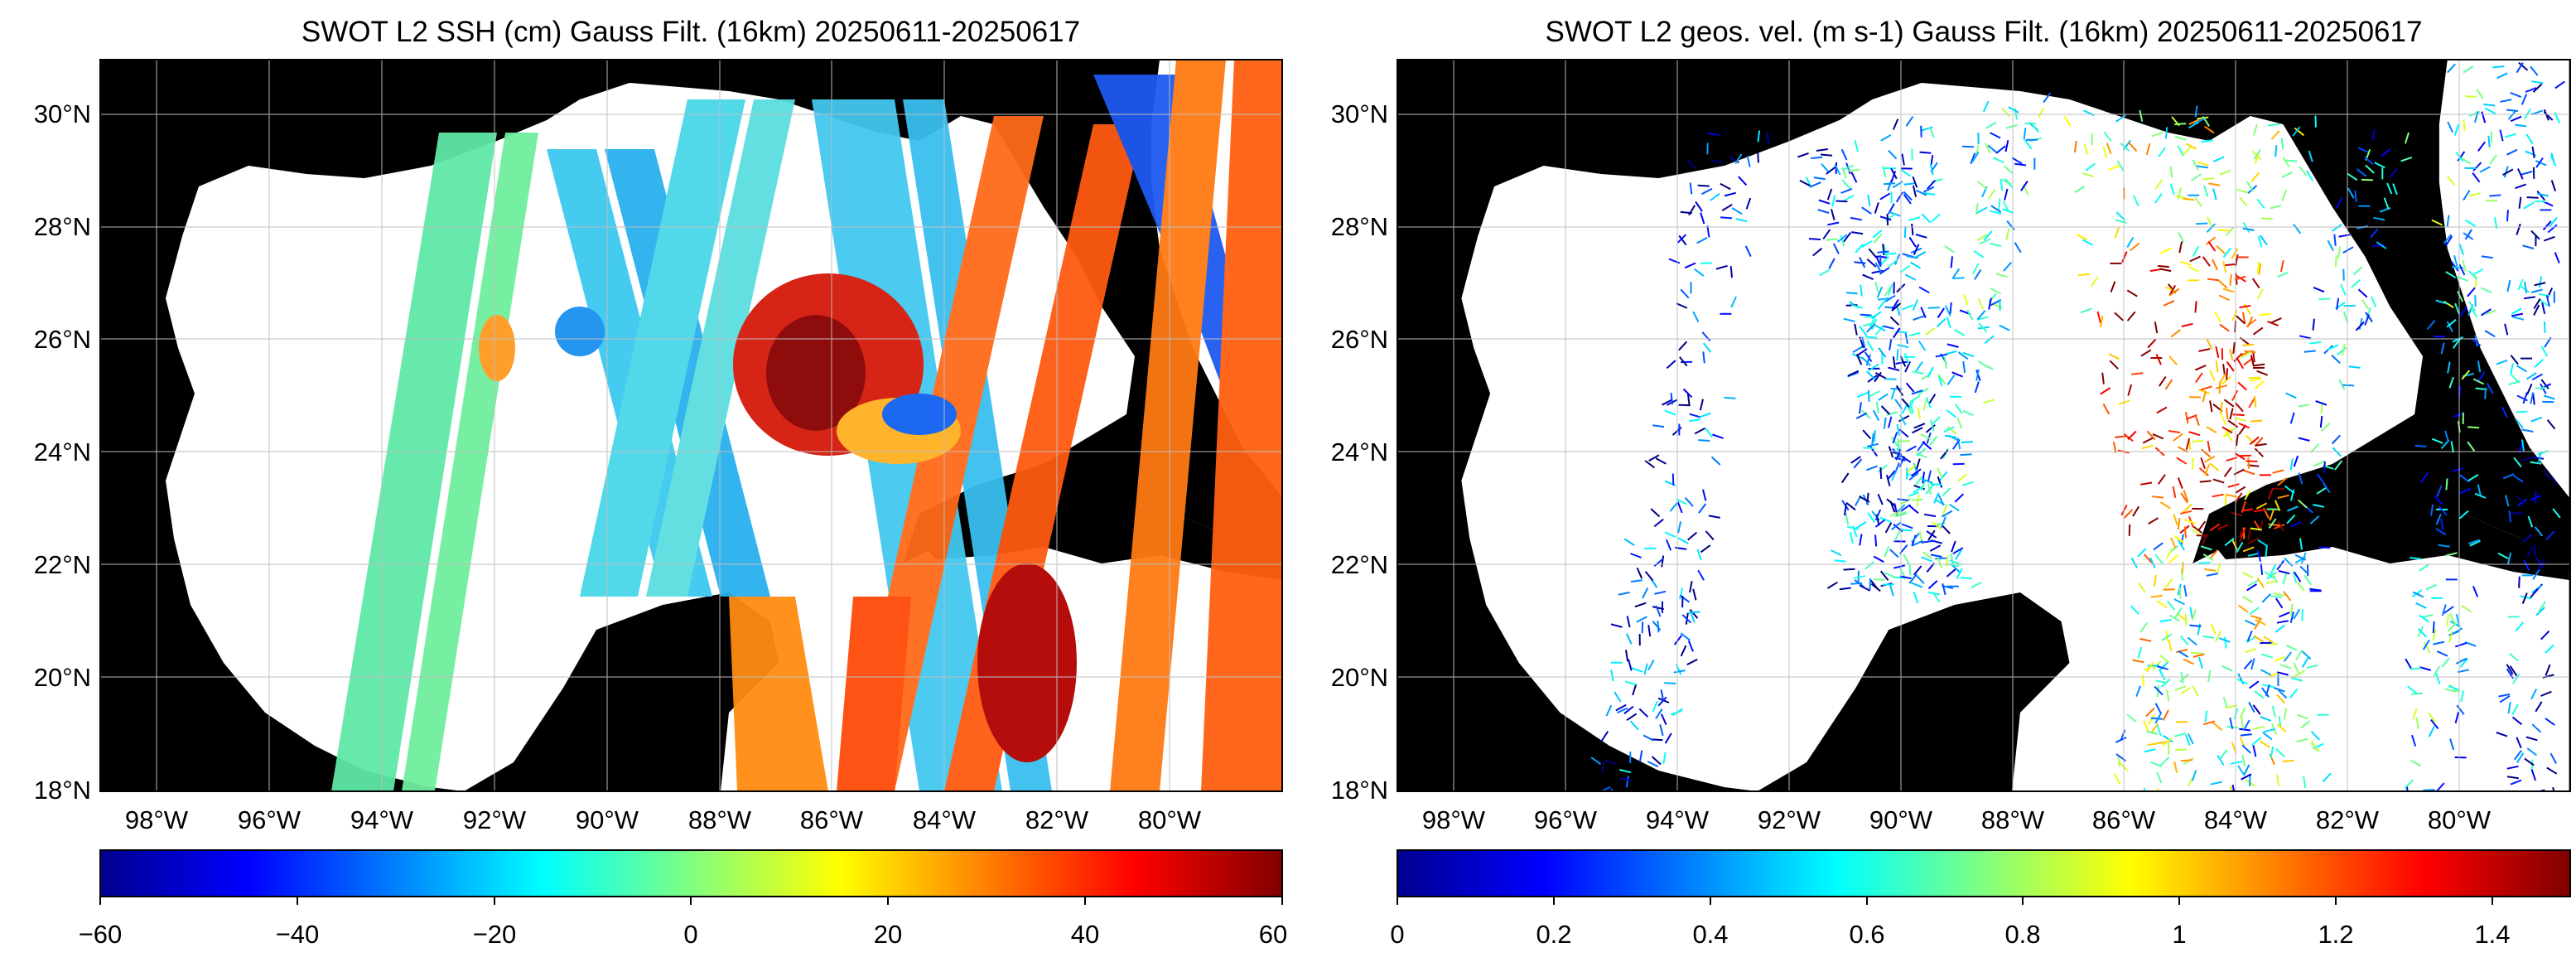 The image size is (2576, 962). What do you see at coordinates (2335, 934) in the screenshot?
I see `colorbar-tick-label: 1.2` at bounding box center [2335, 934].